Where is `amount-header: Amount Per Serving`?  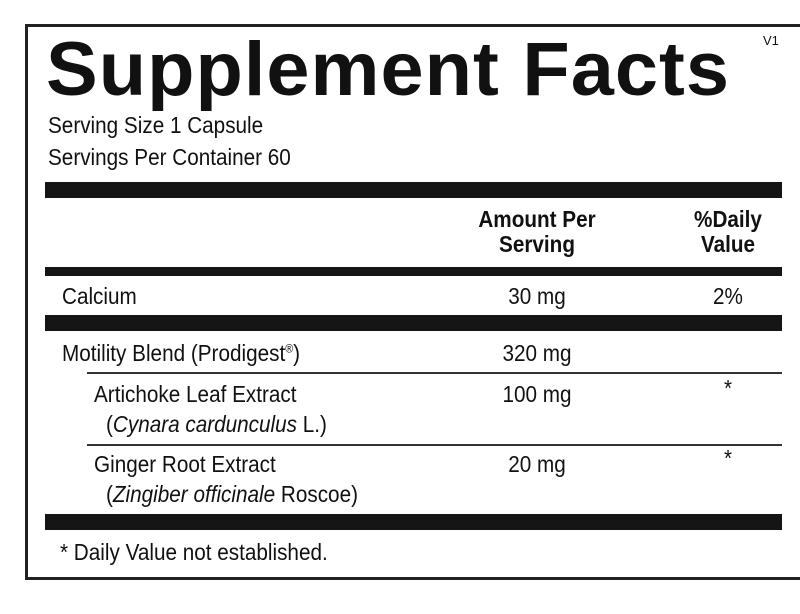 amount-header: Amount Per Serving is located at coordinates (537, 232).